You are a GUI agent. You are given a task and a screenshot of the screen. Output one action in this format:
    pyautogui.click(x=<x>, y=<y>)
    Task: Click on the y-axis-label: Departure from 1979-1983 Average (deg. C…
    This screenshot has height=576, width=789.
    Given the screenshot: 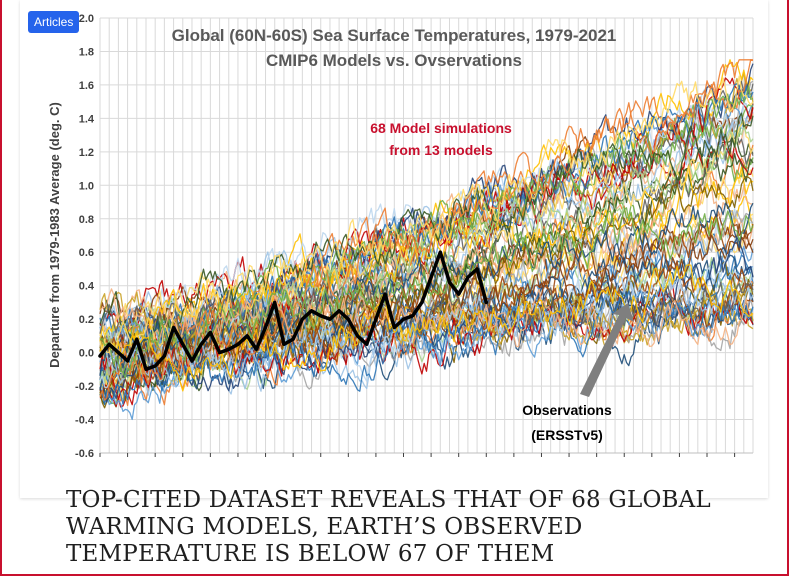 What is the action you would take?
    pyautogui.click(x=54, y=235)
    